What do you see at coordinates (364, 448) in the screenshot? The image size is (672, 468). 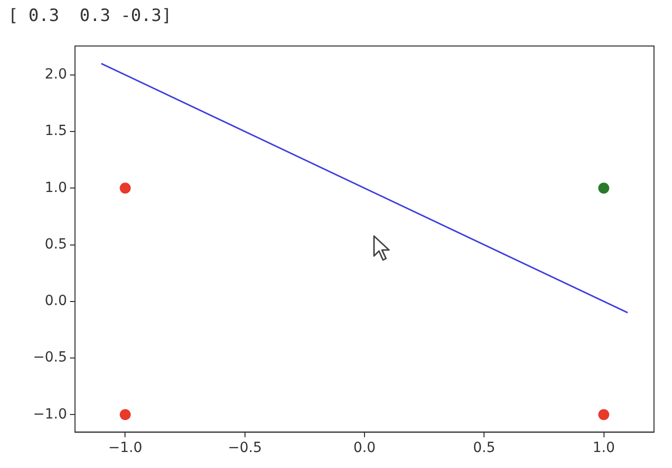 I see `x-tick-label: 0.0` at bounding box center [364, 448].